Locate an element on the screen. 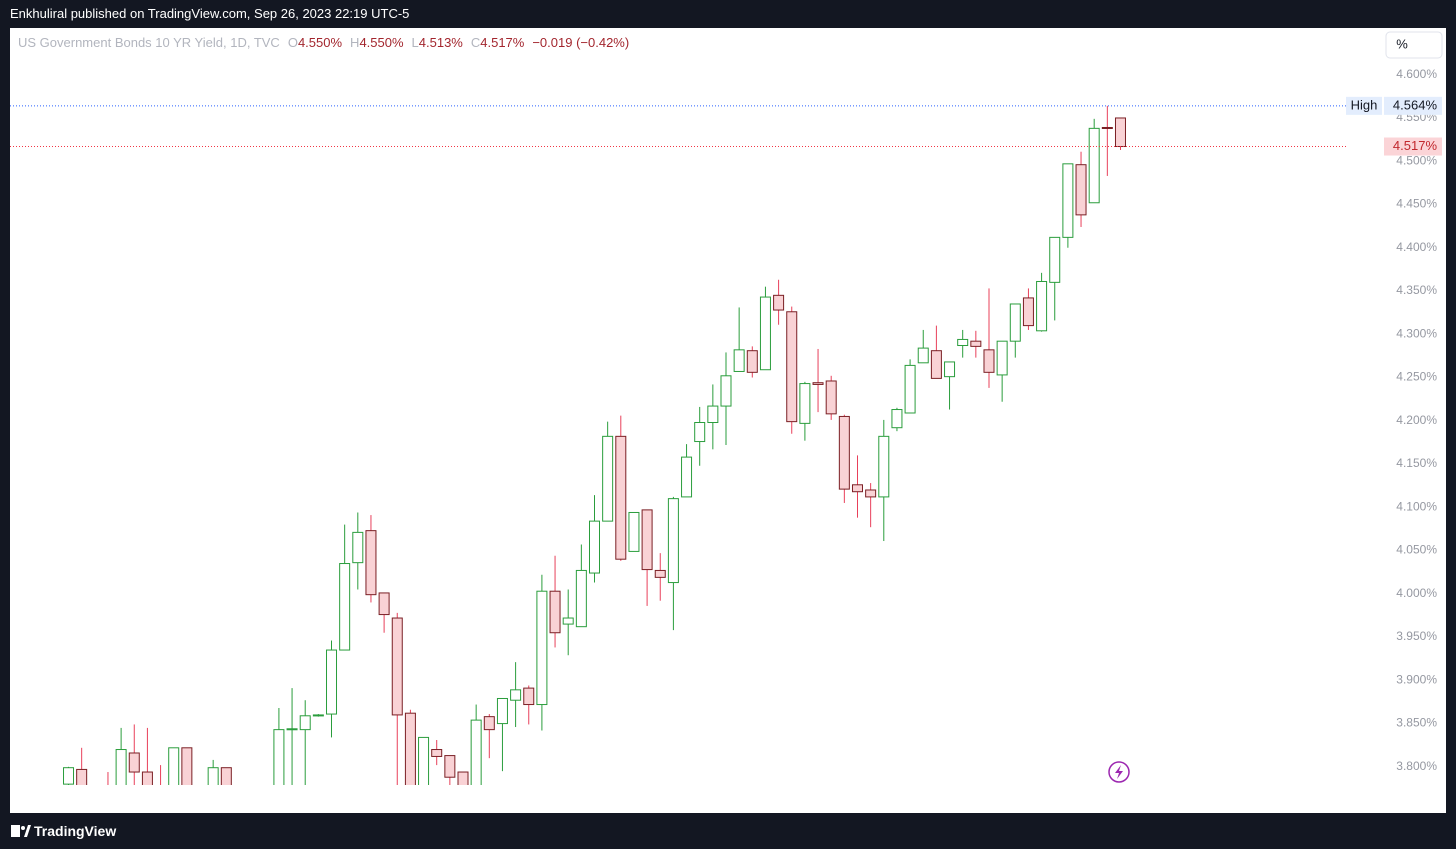  y-tick-label: 4.350% is located at coordinates (1416, 290).